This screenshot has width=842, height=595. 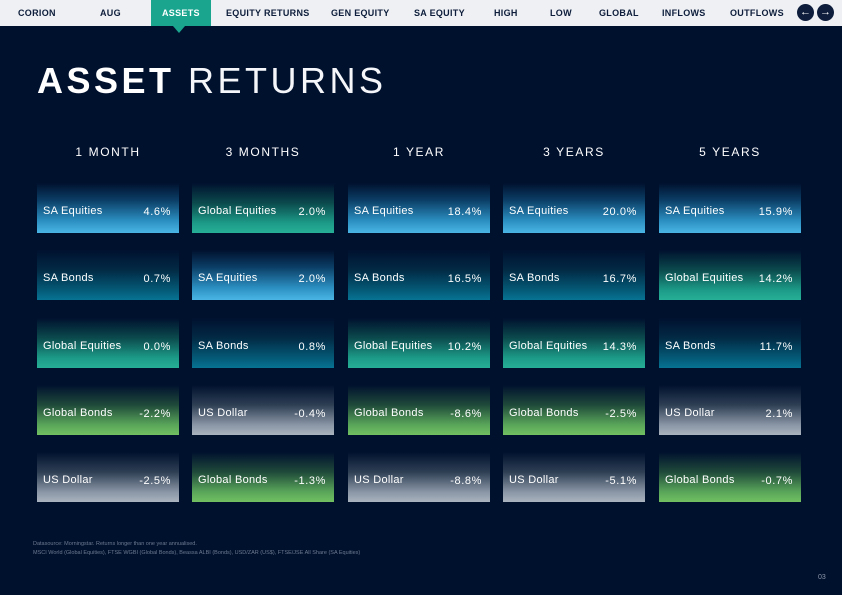 I want to click on asset-return-cell: US Dollar -0.4%, so click(x=263, y=410).